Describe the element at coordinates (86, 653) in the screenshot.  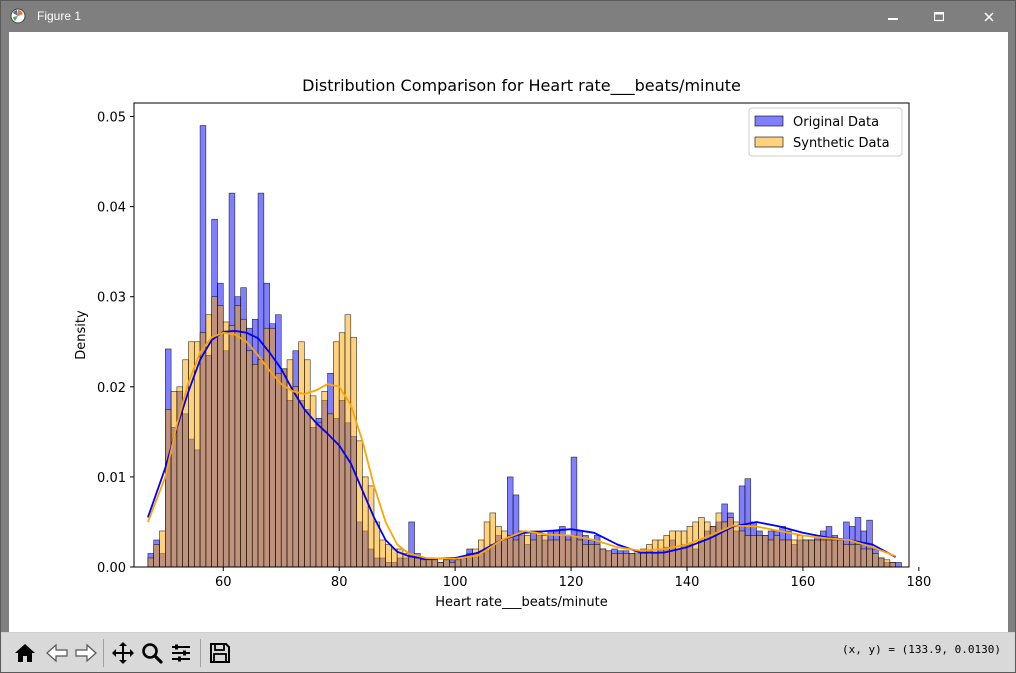
I see `forward-button` at that location.